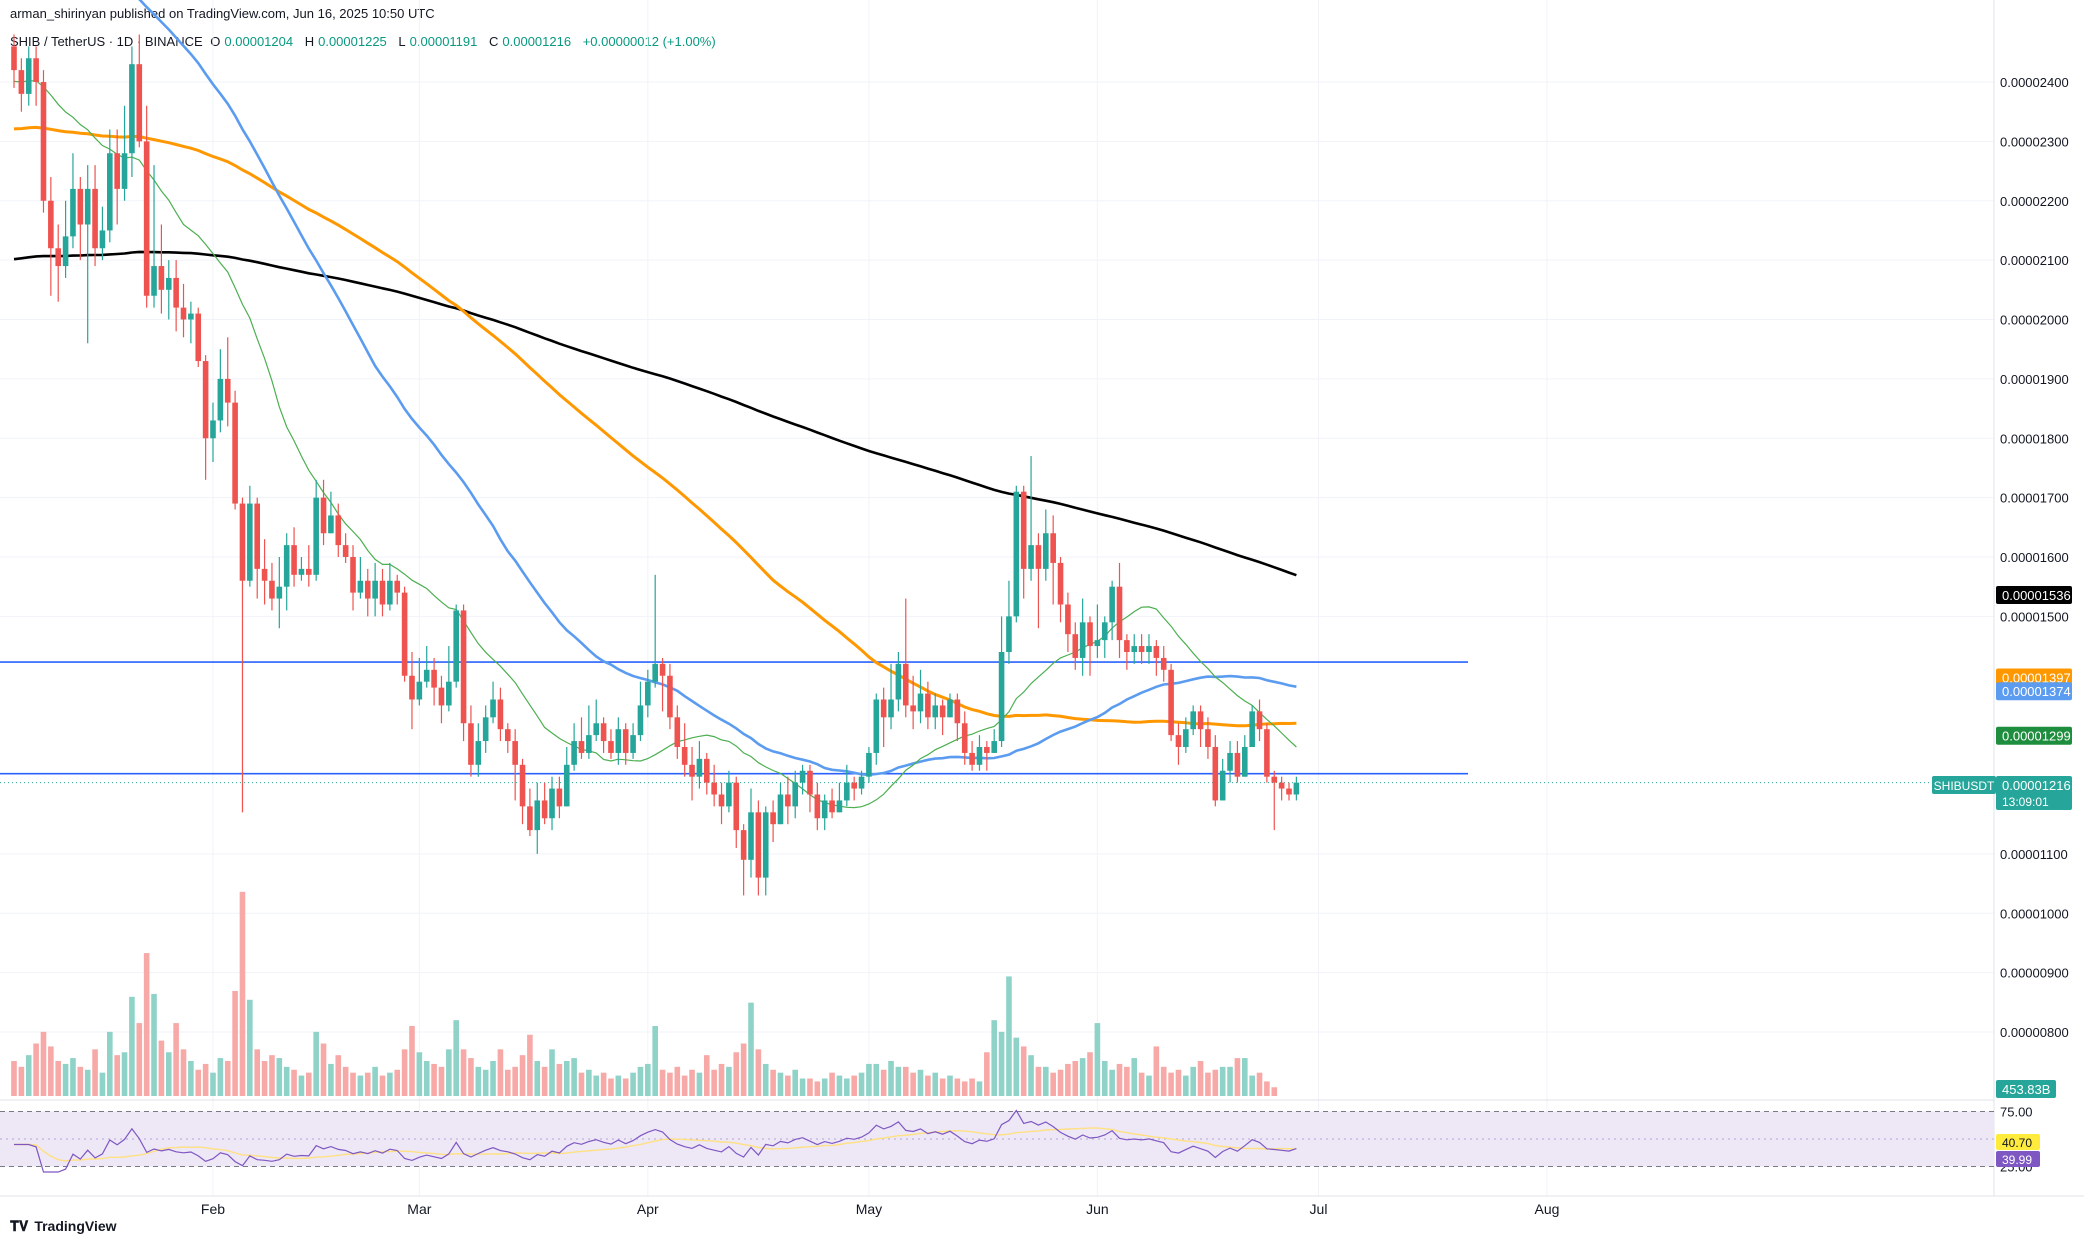 This screenshot has width=2084, height=1244. I want to click on time-tick-label: Aug, so click(1546, 1209).